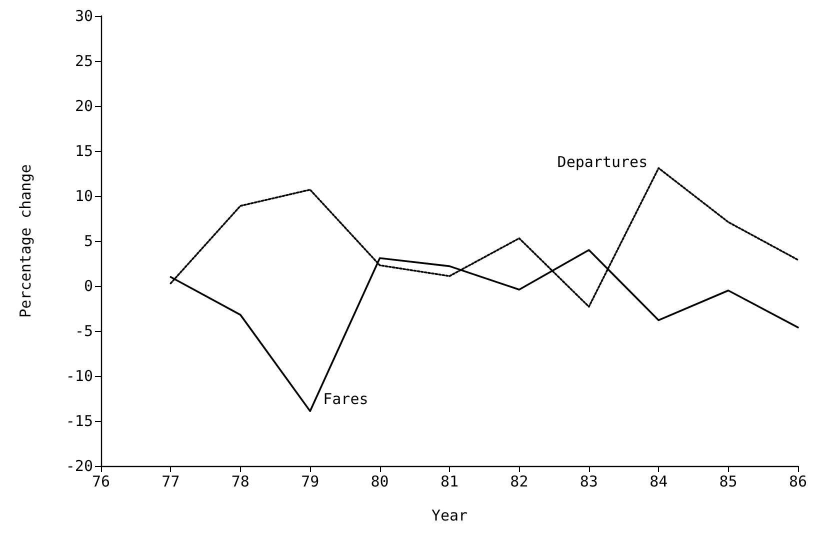  I want to click on y-tick-label: 30, so click(83, 16).